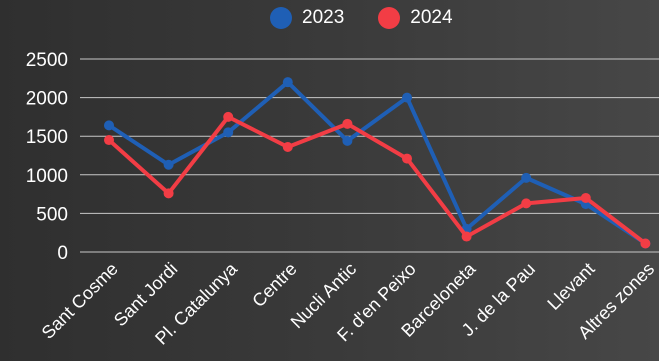 The image size is (659, 361). Describe the element at coordinates (47, 60) in the screenshot. I see `y-tick-label: 2500` at that location.